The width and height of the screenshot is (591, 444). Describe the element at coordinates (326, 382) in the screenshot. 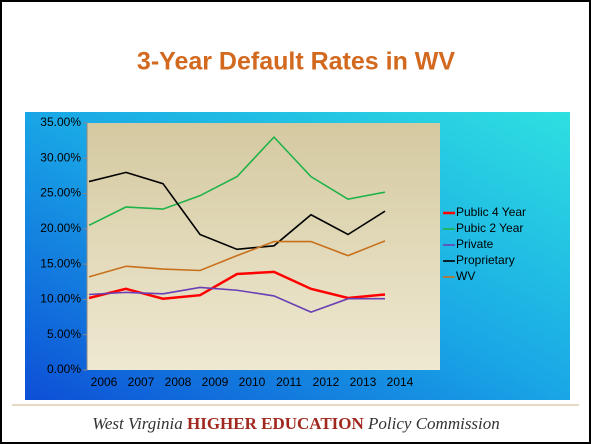

I see `x-tick-label: 2012` at that location.